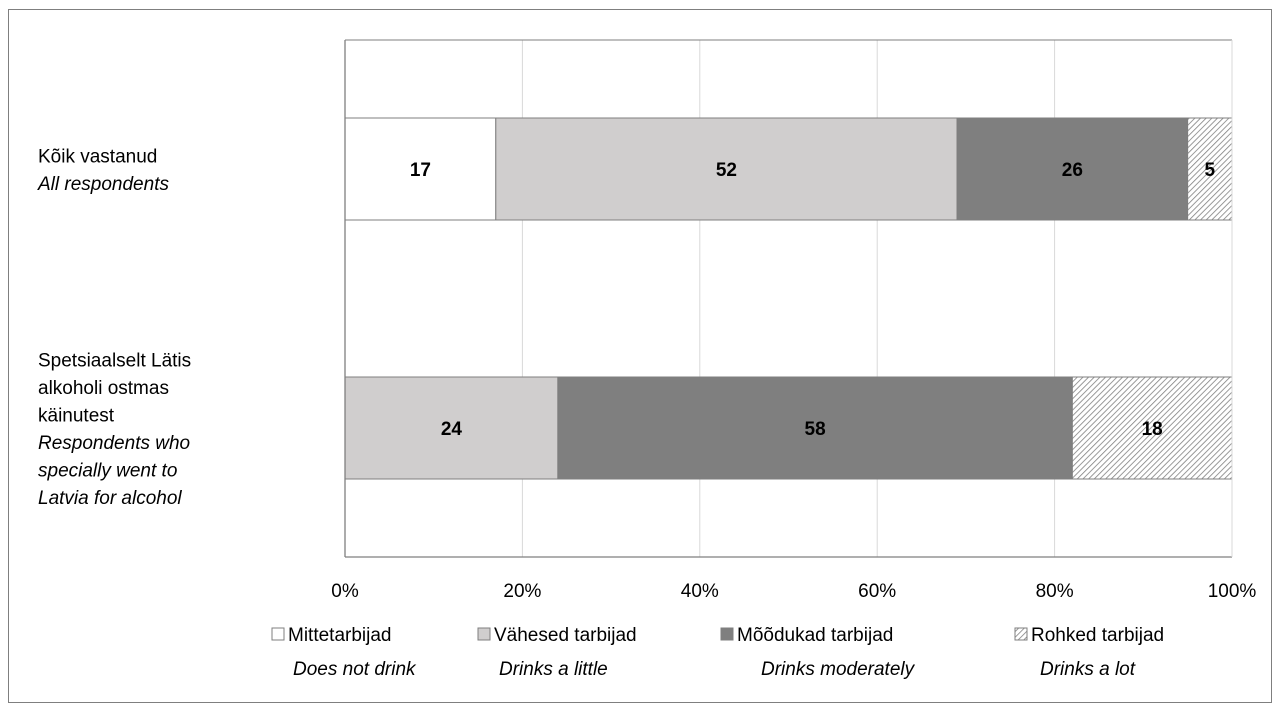  What do you see at coordinates (565, 635) in the screenshot?
I see `legend-label: Vähesed tarbijad` at bounding box center [565, 635].